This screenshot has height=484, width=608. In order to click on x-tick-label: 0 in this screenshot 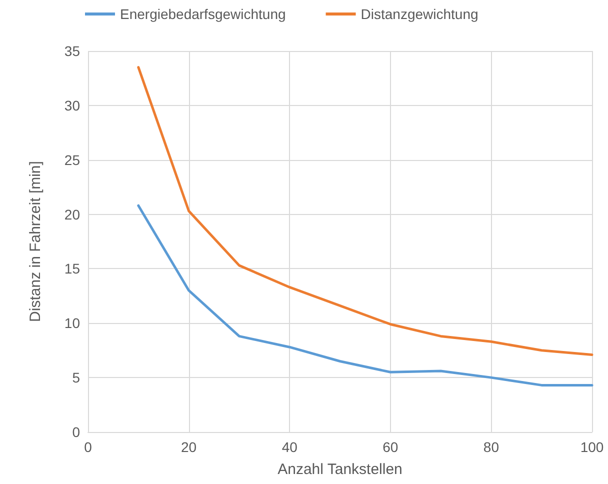, I will do `click(88, 447)`.